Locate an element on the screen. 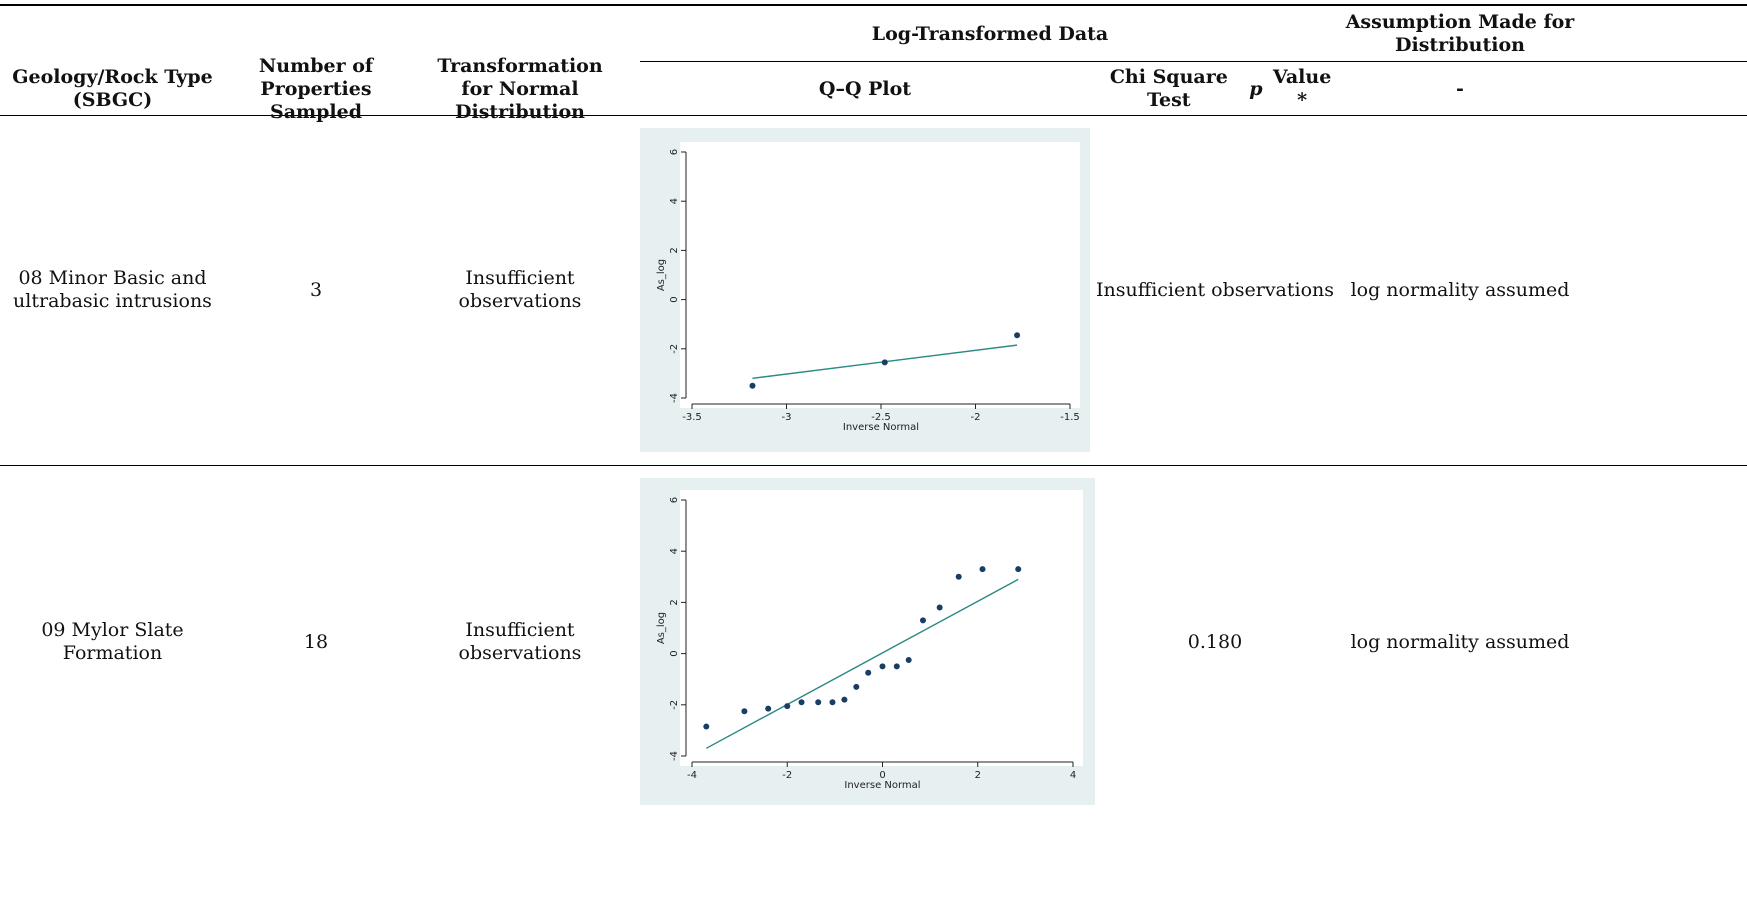  x-tick-label: -2.5 is located at coordinates (881, 417).